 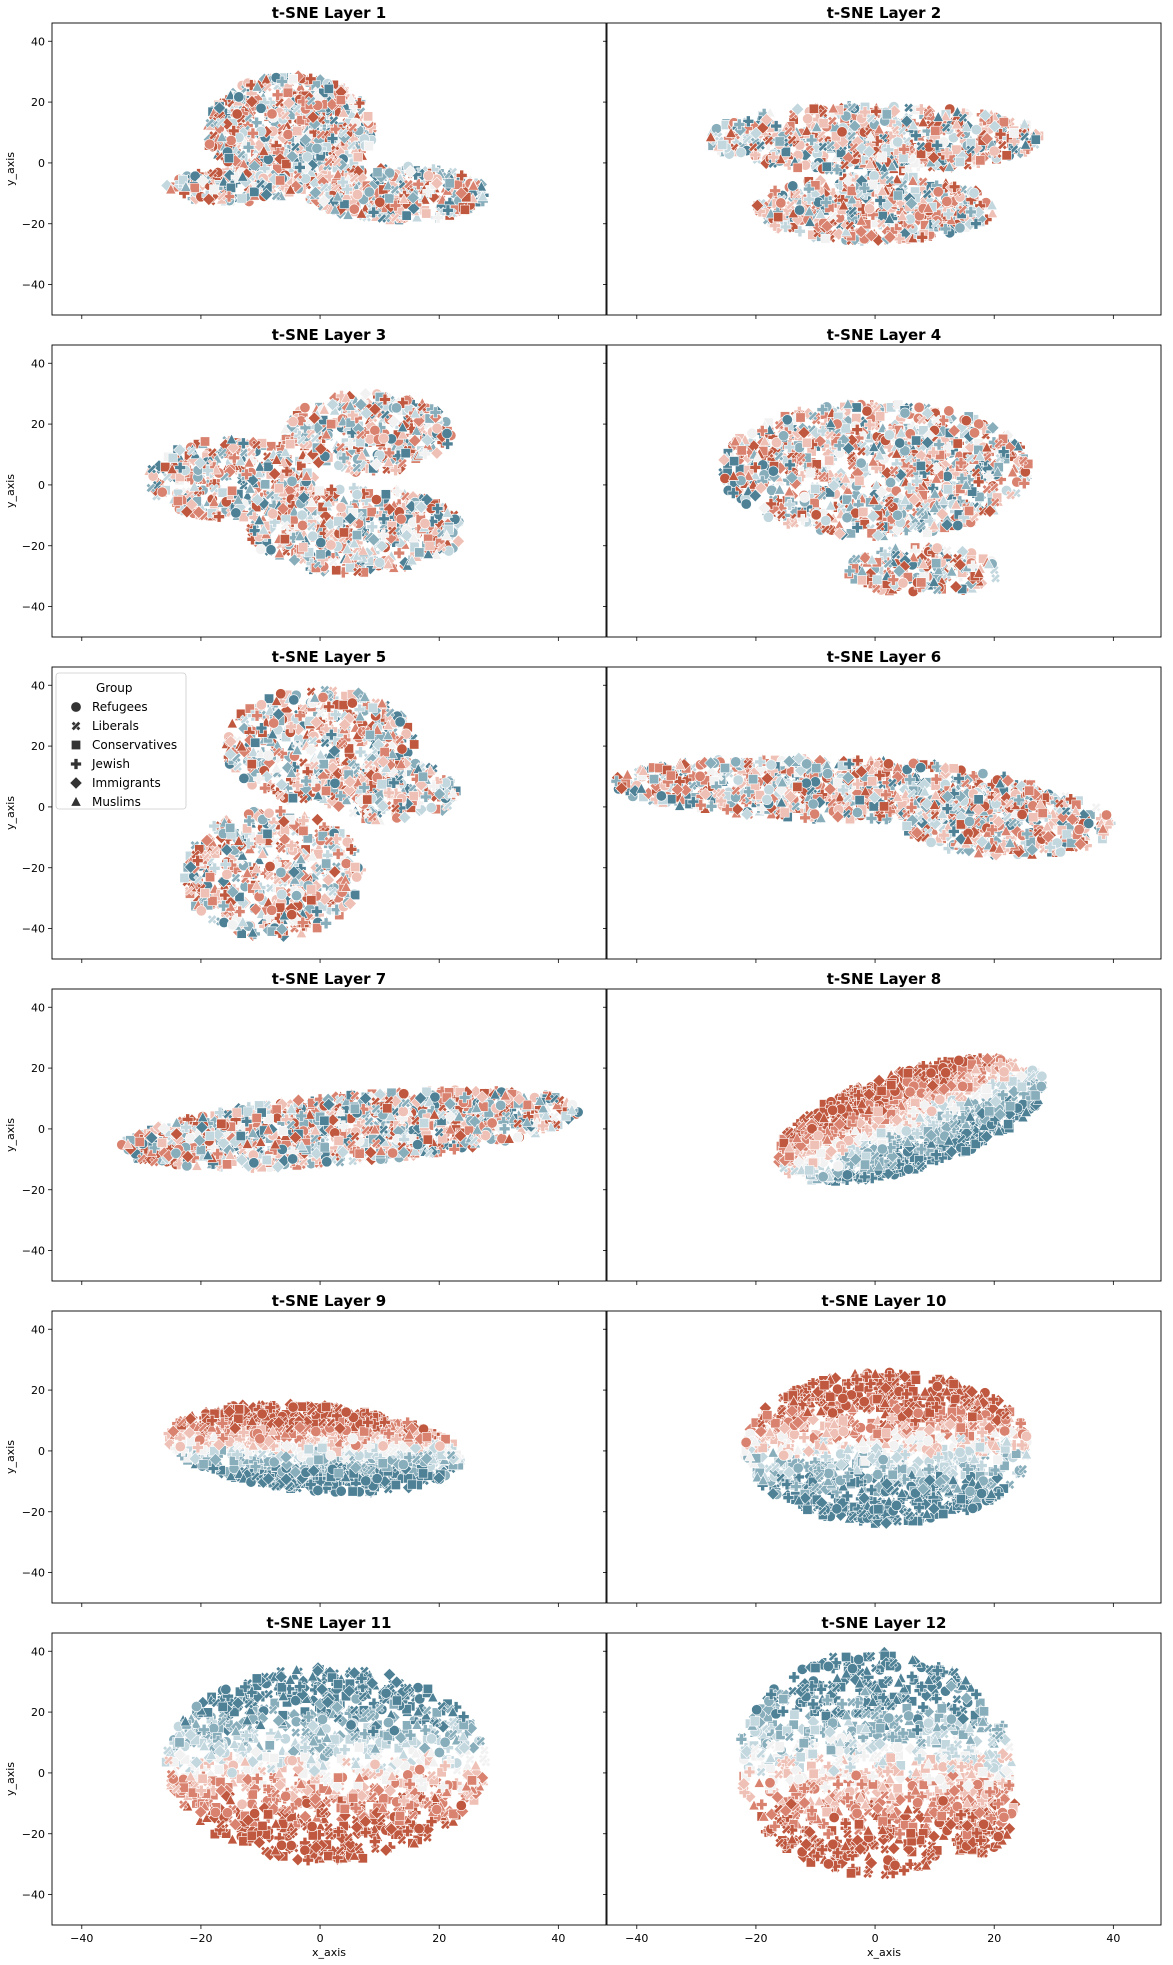 What do you see at coordinates (33, 546) in the screenshot?
I see `y-tick-label: −20` at bounding box center [33, 546].